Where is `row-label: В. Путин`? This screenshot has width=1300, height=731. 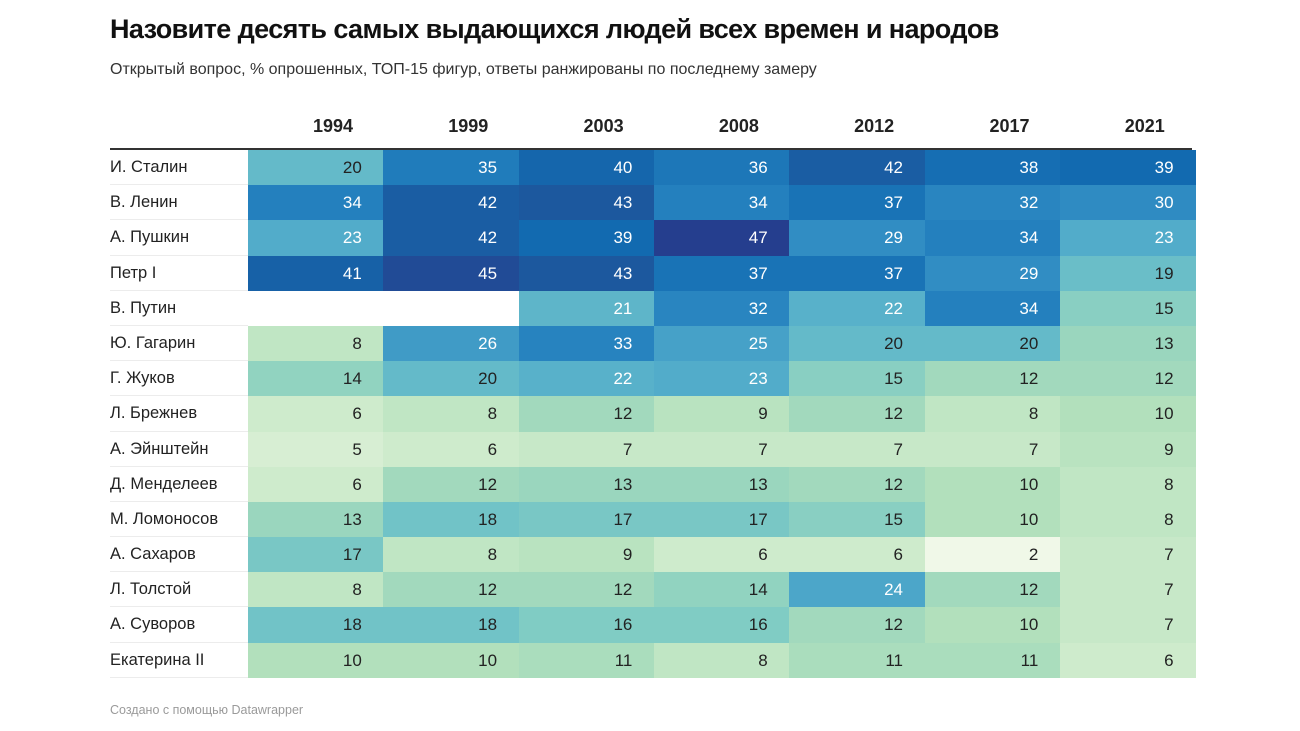 row-label: В. Путин is located at coordinates (179, 308).